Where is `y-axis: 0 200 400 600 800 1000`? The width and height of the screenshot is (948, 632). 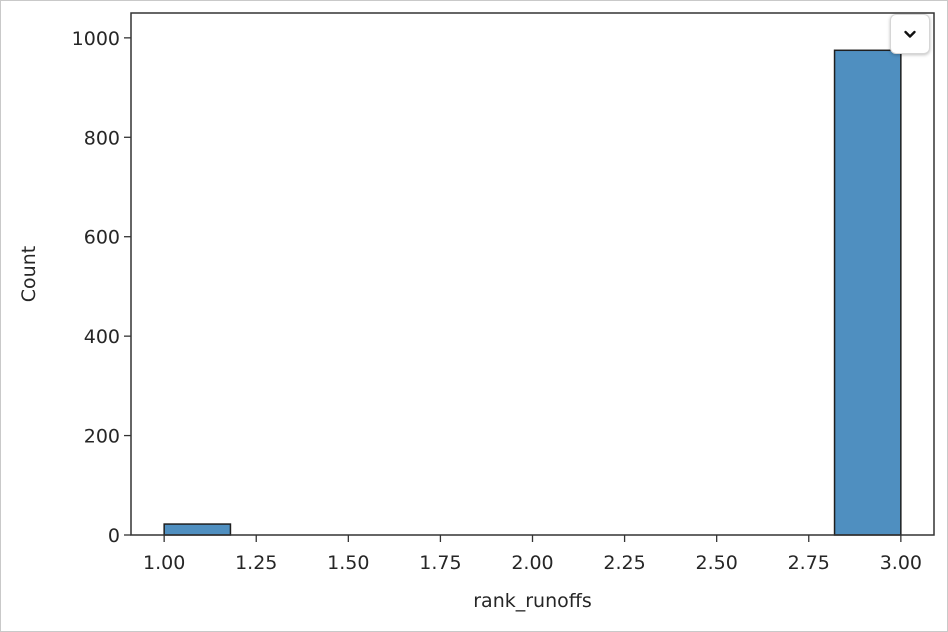 y-axis: 0 200 400 600 800 1000 is located at coordinates (101, 287).